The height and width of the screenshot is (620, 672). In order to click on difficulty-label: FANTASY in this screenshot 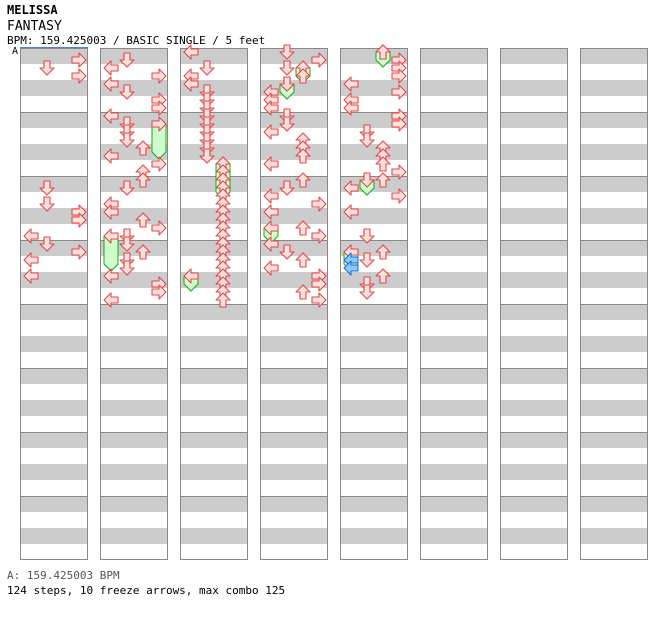, I will do `click(34, 26)`.